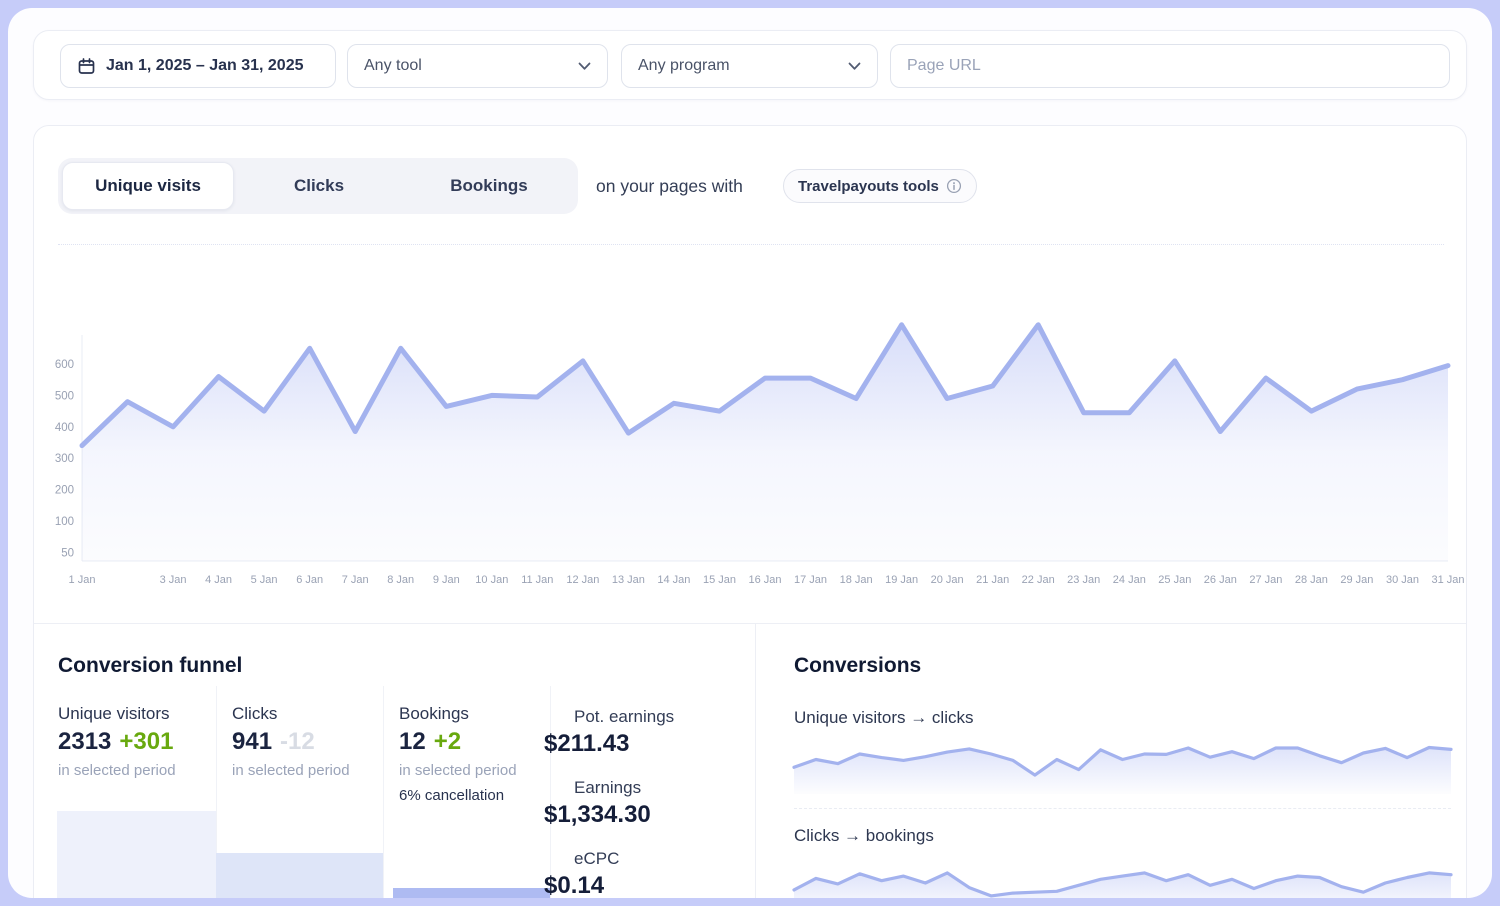 The height and width of the screenshot is (906, 1500). I want to click on cancellation-note: 6% cancellation, so click(452, 795).